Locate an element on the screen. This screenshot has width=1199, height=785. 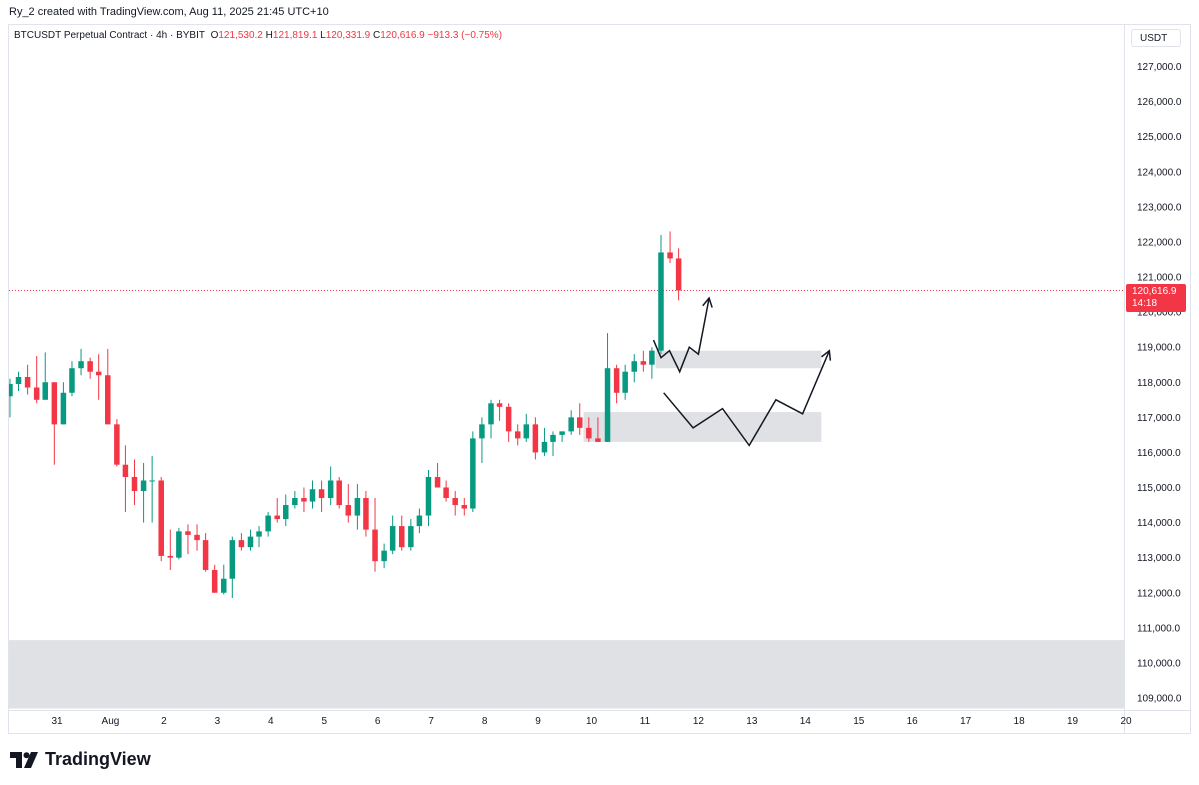
time-tick-label: 31 is located at coordinates (57, 721).